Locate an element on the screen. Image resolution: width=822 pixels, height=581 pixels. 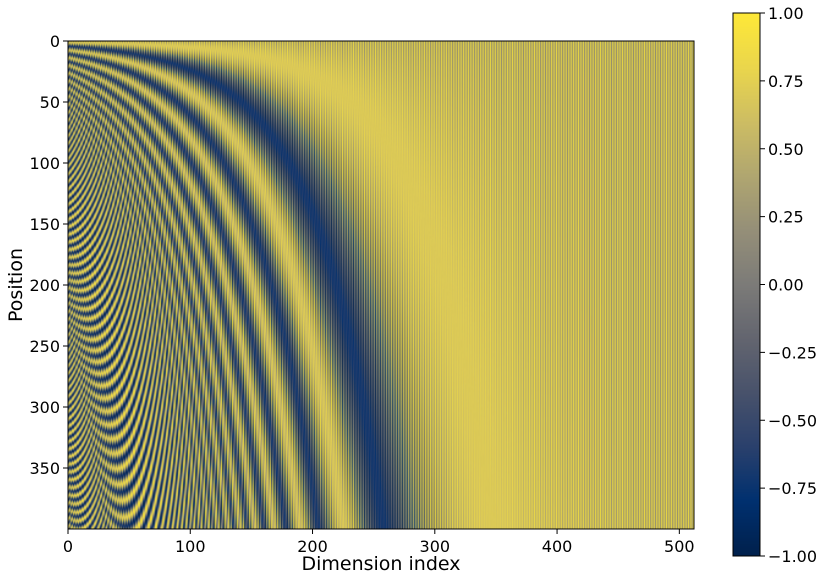
colorbar-tick-label: 0.75 is located at coordinates (786, 81).